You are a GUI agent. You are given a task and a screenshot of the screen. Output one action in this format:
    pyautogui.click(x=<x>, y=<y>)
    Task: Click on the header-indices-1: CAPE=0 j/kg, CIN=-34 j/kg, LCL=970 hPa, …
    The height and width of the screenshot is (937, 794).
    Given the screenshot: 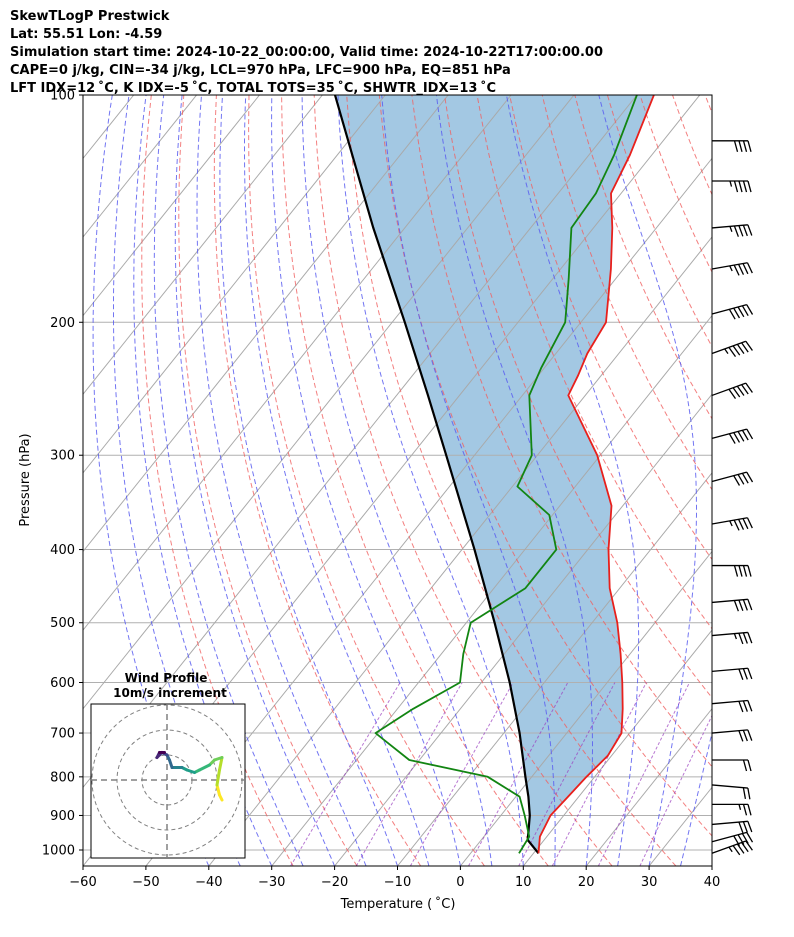 What is the action you would take?
    pyautogui.click(x=260, y=70)
    